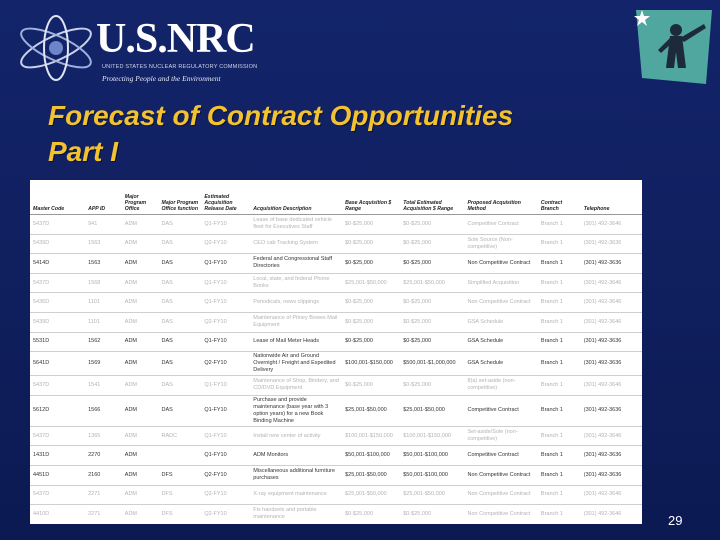 This screenshot has height=540, width=720. What do you see at coordinates (103, 322) in the screenshot?
I see `table-cell: 1101` at bounding box center [103, 322].